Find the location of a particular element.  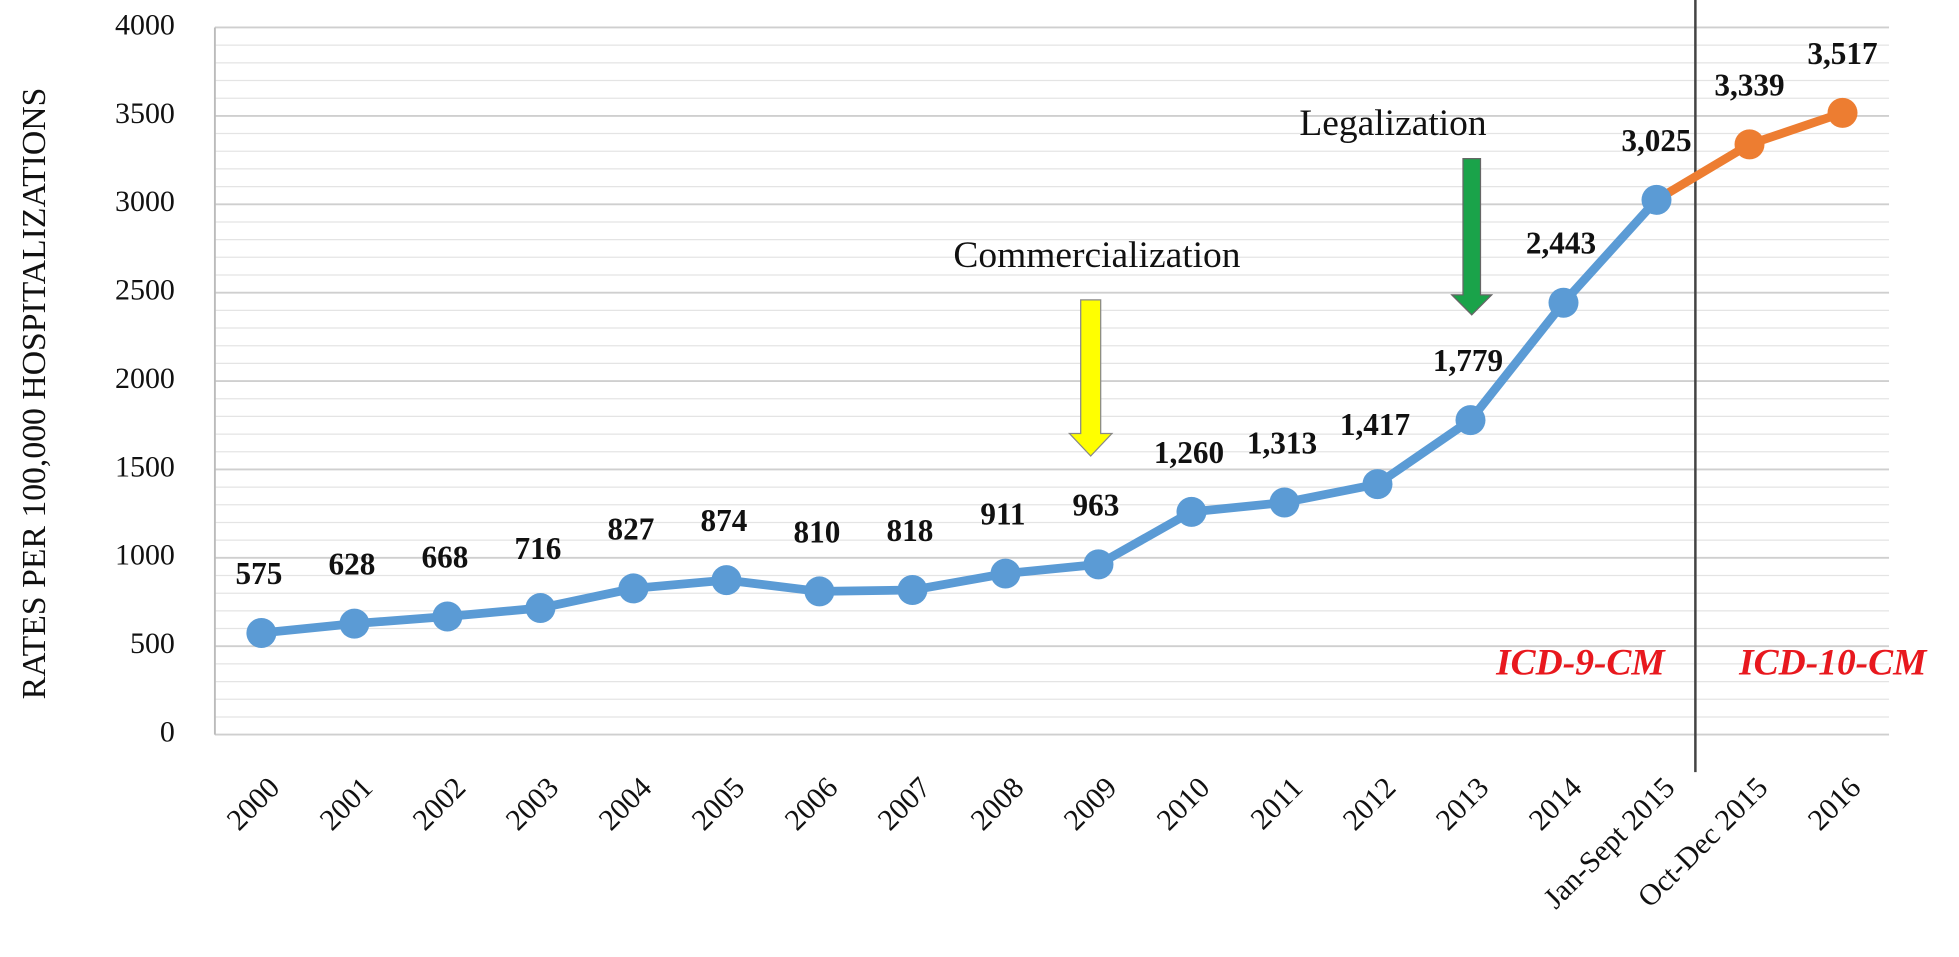

data-label: 3,025 is located at coordinates (1656, 140).